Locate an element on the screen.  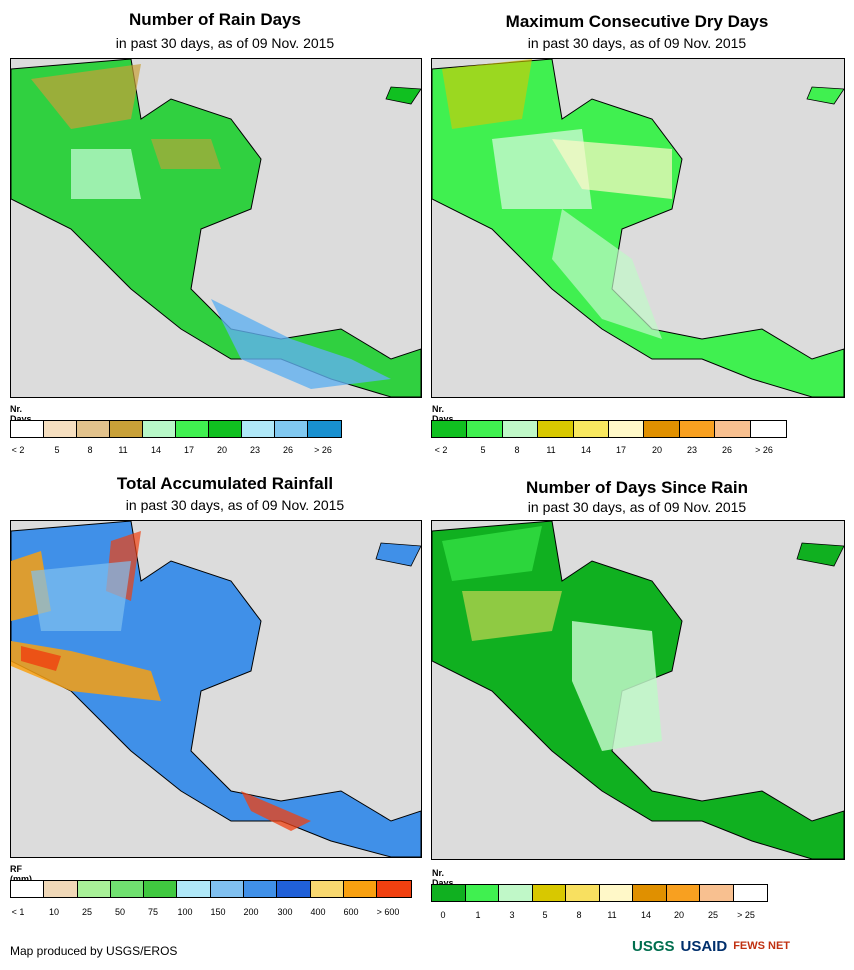
legend-tick: 200 is located at coordinates (251, 912).